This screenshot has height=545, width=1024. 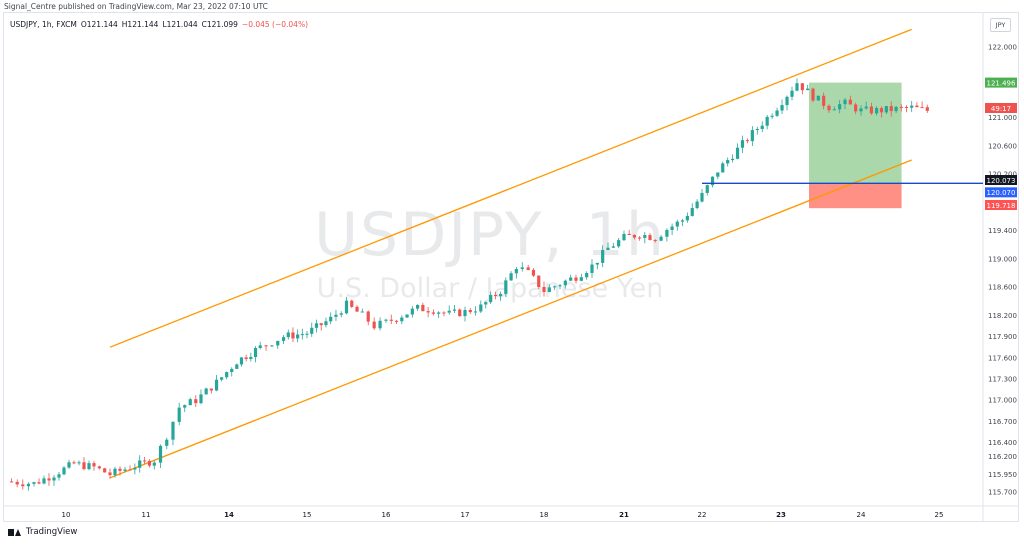 What do you see at coordinates (1001, 109) in the screenshot?
I see `price-label-text: 49:17` at bounding box center [1001, 109].